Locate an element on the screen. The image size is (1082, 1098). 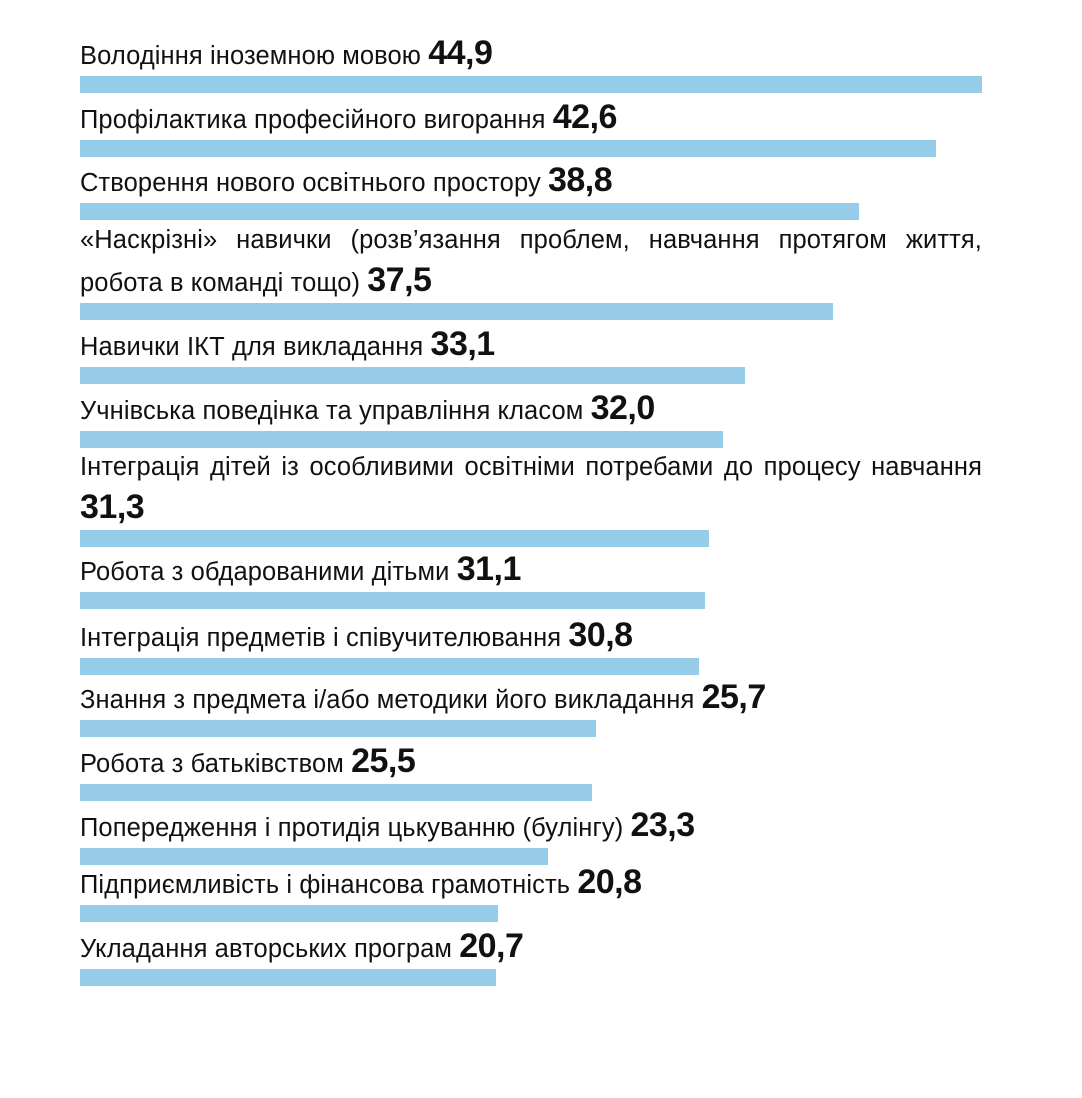
category-text: Інтеграція предметів і співучителювання is located at coordinates (324, 638).